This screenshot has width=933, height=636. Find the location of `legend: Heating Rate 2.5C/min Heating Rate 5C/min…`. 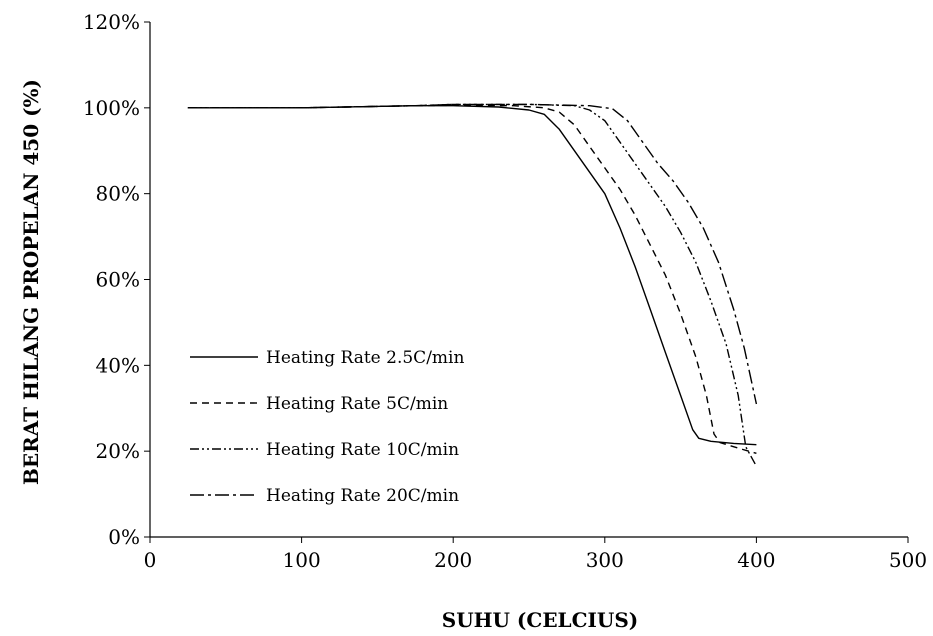

legend: Heating Rate 2.5C/min Heating Rate 5C/min… is located at coordinates (327, 427).